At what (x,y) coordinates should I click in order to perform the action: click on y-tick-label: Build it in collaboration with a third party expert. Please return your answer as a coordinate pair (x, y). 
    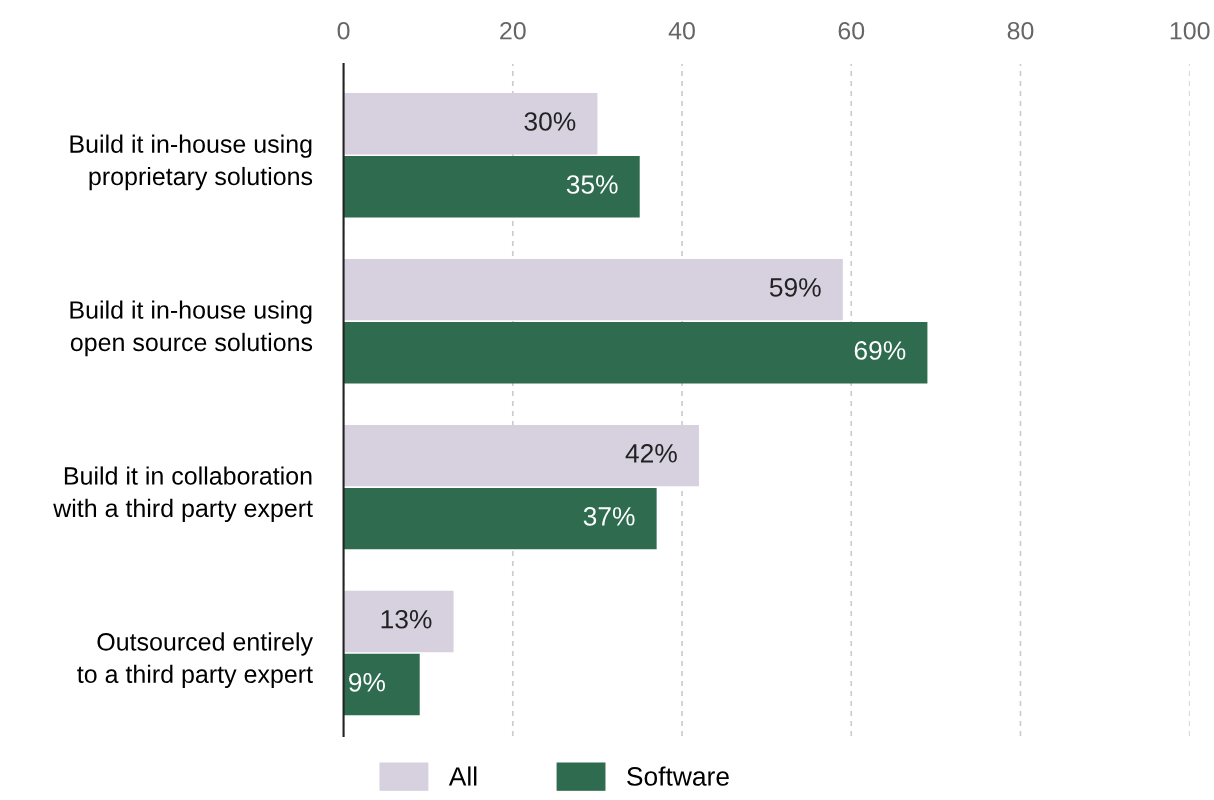
    Looking at the image, I should click on (183, 494).